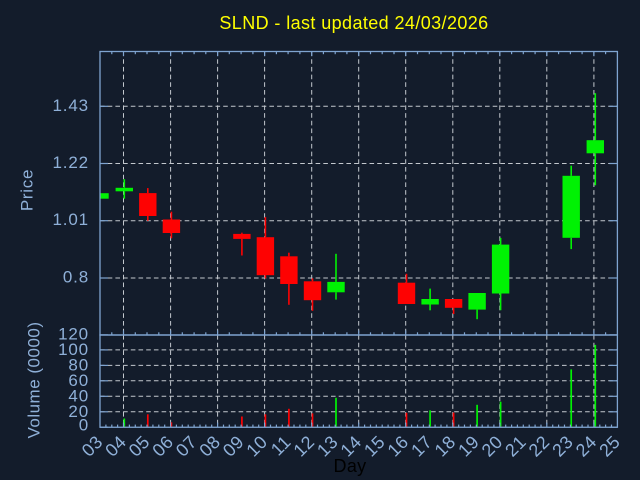  I want to click on svg-text: 100, so click(73, 349).